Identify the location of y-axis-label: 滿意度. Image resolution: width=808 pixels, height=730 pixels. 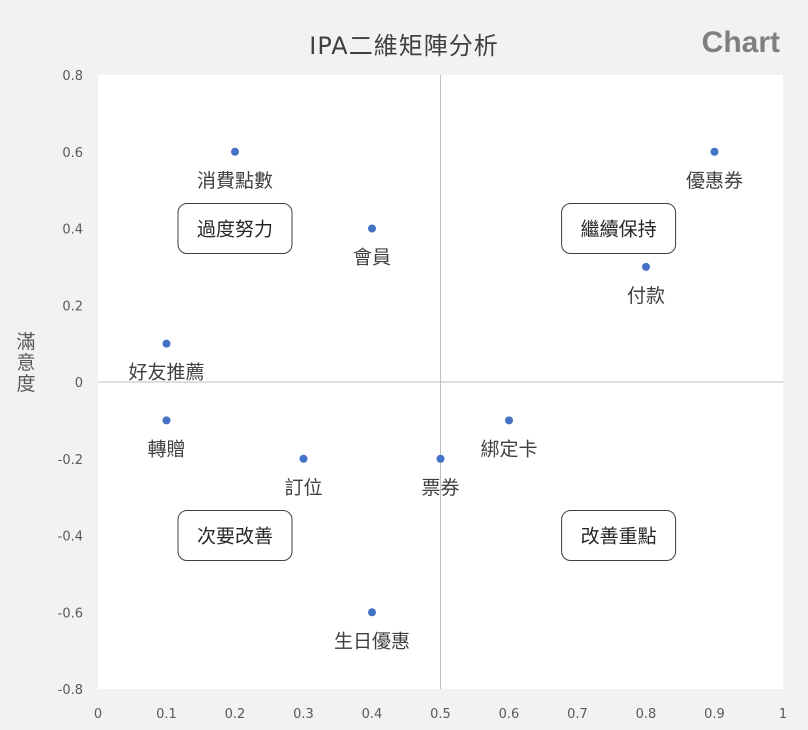
(26, 363).